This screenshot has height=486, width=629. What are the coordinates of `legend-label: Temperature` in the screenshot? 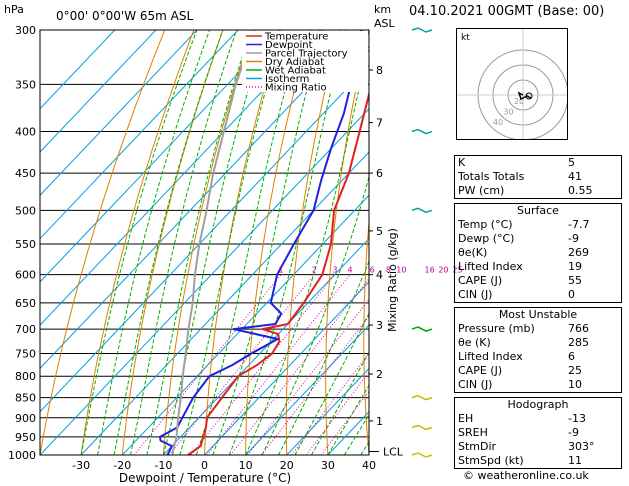 It's located at (296, 37).